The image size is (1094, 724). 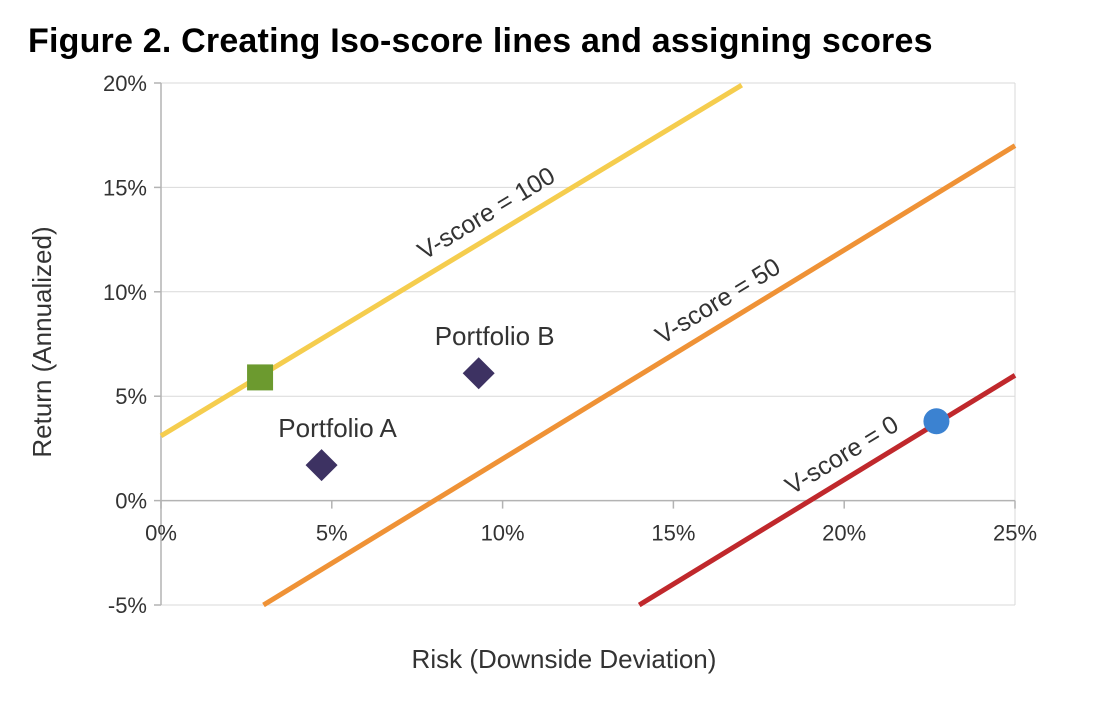 What do you see at coordinates (125, 187) in the screenshot?
I see `y-tick-label: 15%` at bounding box center [125, 187].